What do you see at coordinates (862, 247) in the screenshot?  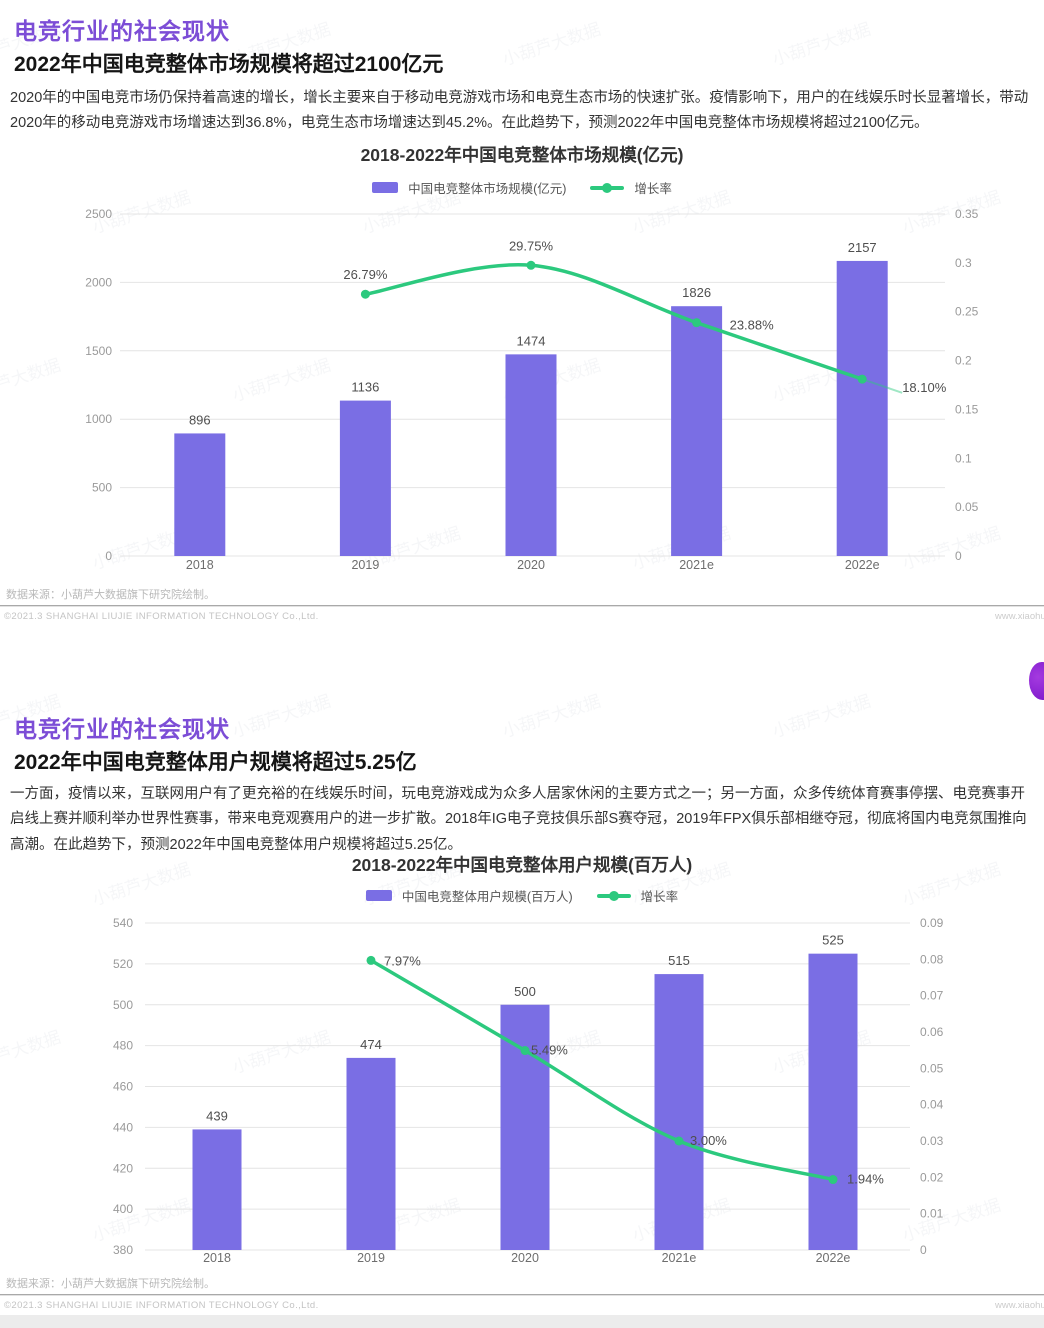 I see `svg-text: 2157` at bounding box center [862, 247].